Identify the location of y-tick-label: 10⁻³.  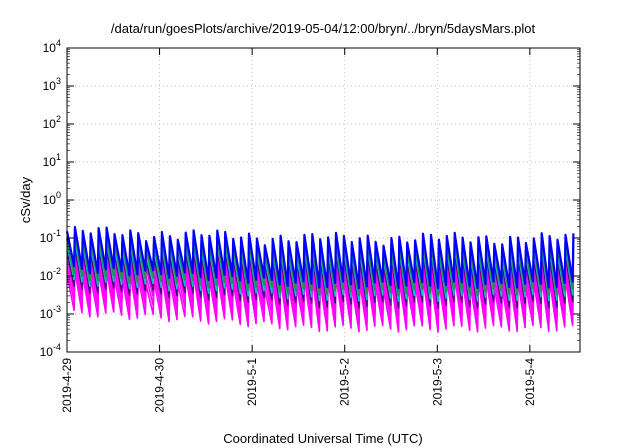
(50, 312).